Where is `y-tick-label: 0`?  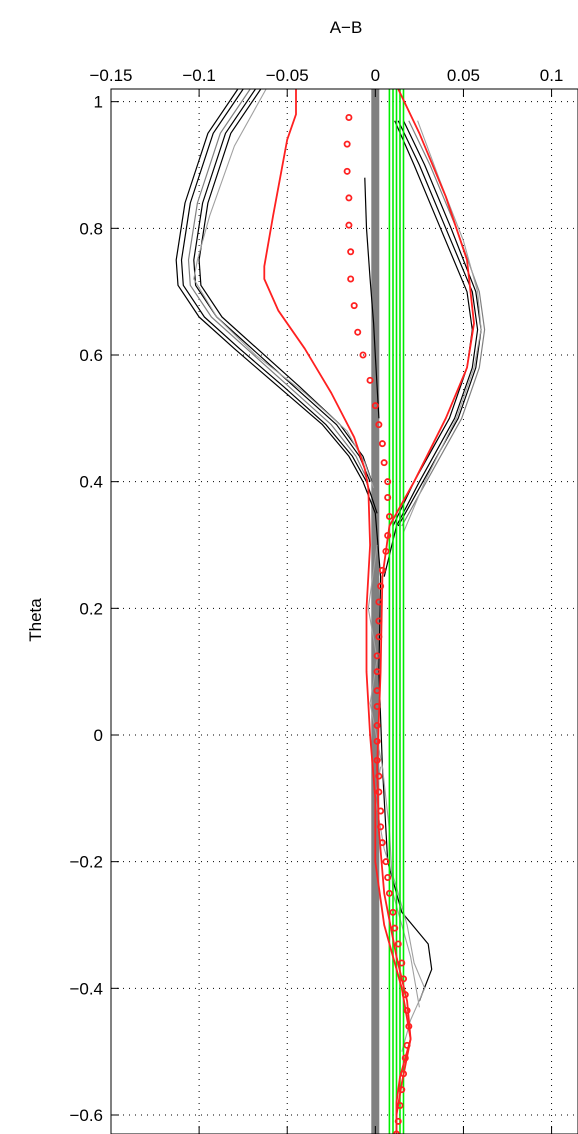
y-tick-label: 0 is located at coordinates (98, 735).